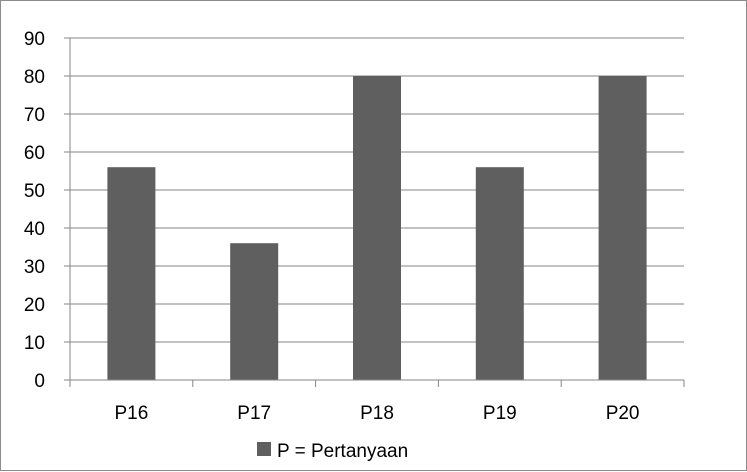 This screenshot has width=747, height=472. I want to click on y-tick-label: 10, so click(34, 343).